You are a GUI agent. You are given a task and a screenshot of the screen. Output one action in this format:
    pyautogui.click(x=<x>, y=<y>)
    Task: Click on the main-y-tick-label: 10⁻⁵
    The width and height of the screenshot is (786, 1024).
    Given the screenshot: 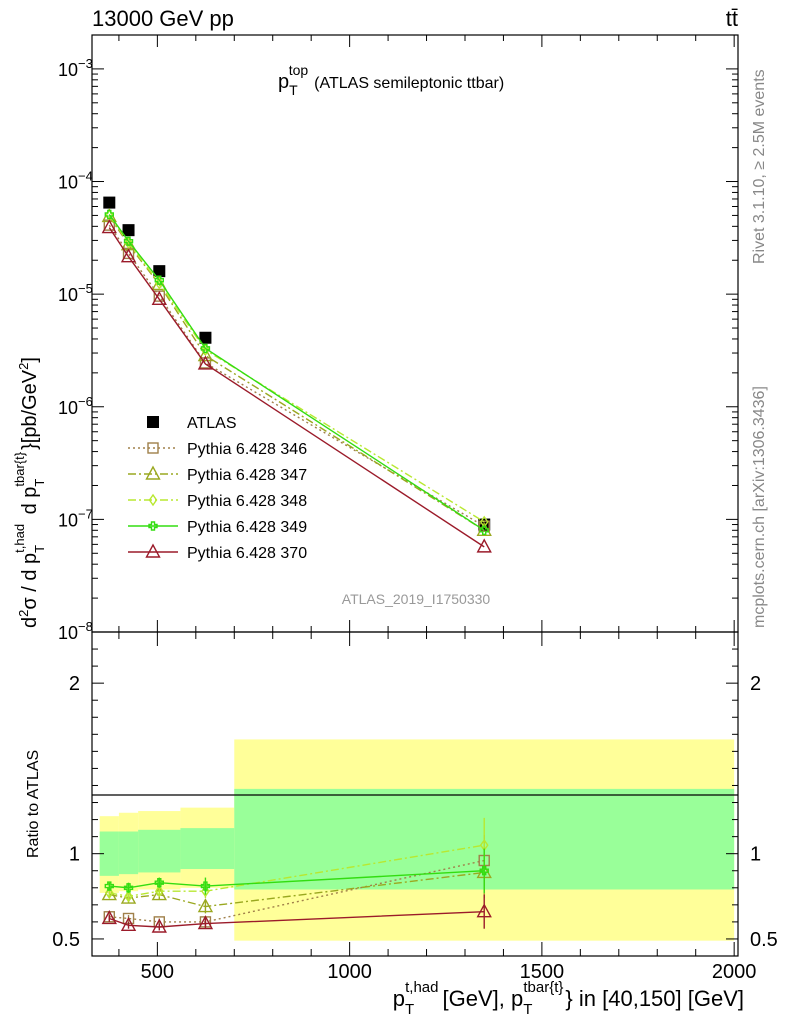 What is the action you would take?
    pyautogui.click(x=75, y=293)
    